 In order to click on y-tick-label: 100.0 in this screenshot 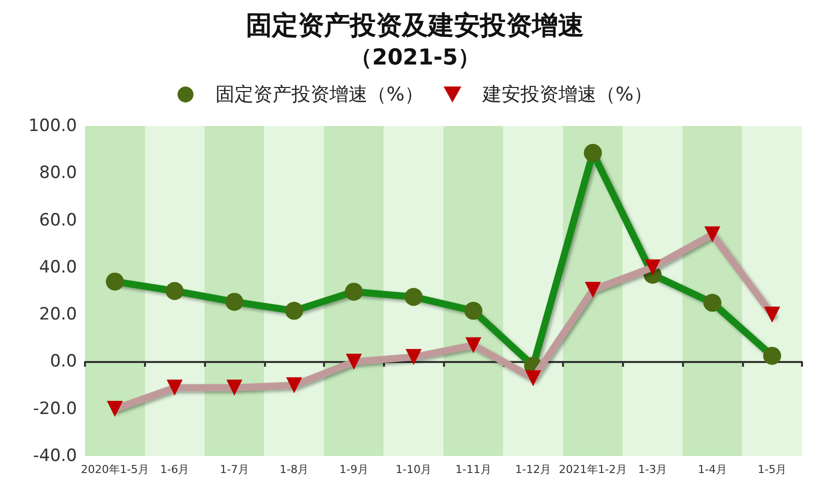, I will do `click(52, 126)`.